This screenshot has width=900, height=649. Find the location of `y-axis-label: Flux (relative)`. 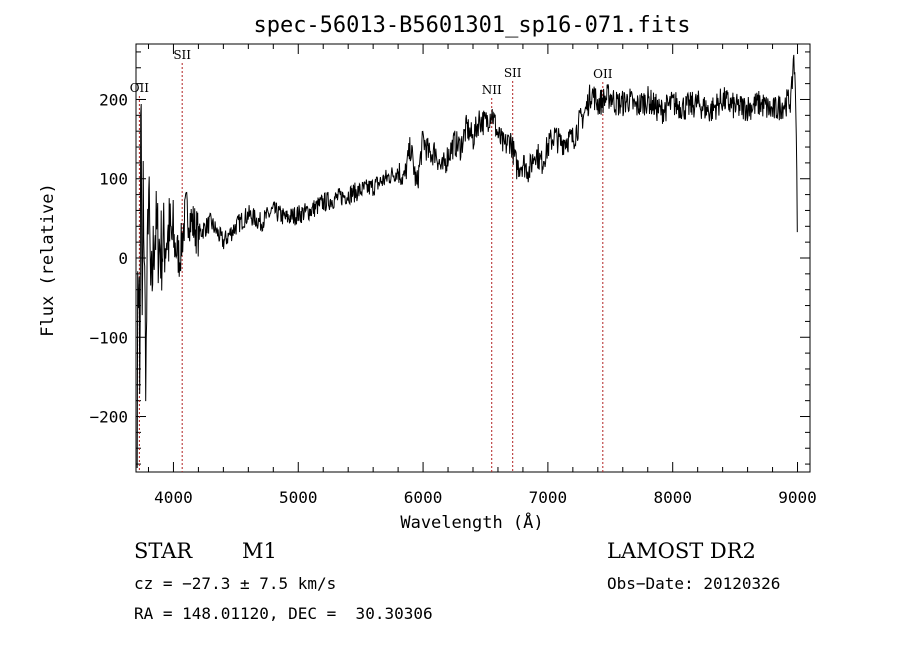

y-axis-label: Flux (relative) is located at coordinates (48, 260).